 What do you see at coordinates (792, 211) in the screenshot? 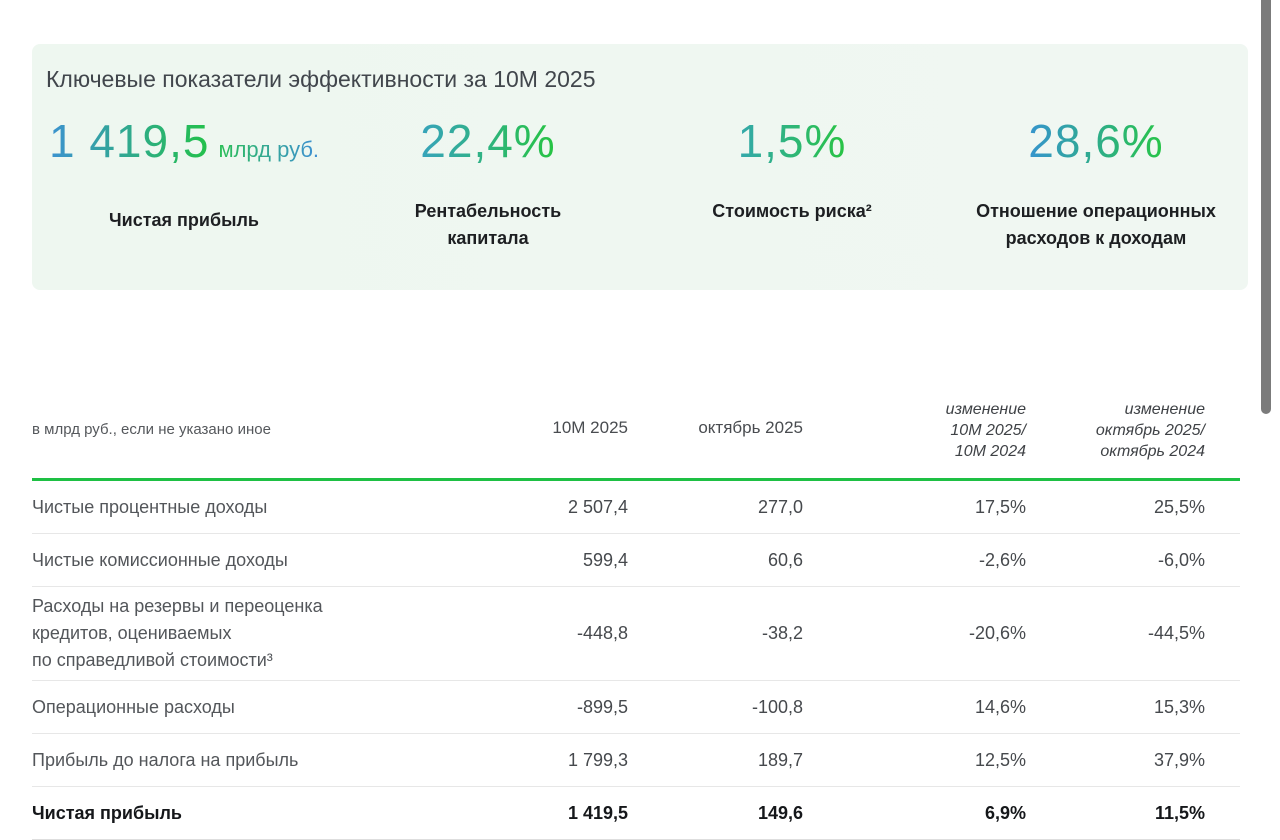
I see `kpi-cost-of-risk-label: Стоимость риска²` at bounding box center [792, 211].